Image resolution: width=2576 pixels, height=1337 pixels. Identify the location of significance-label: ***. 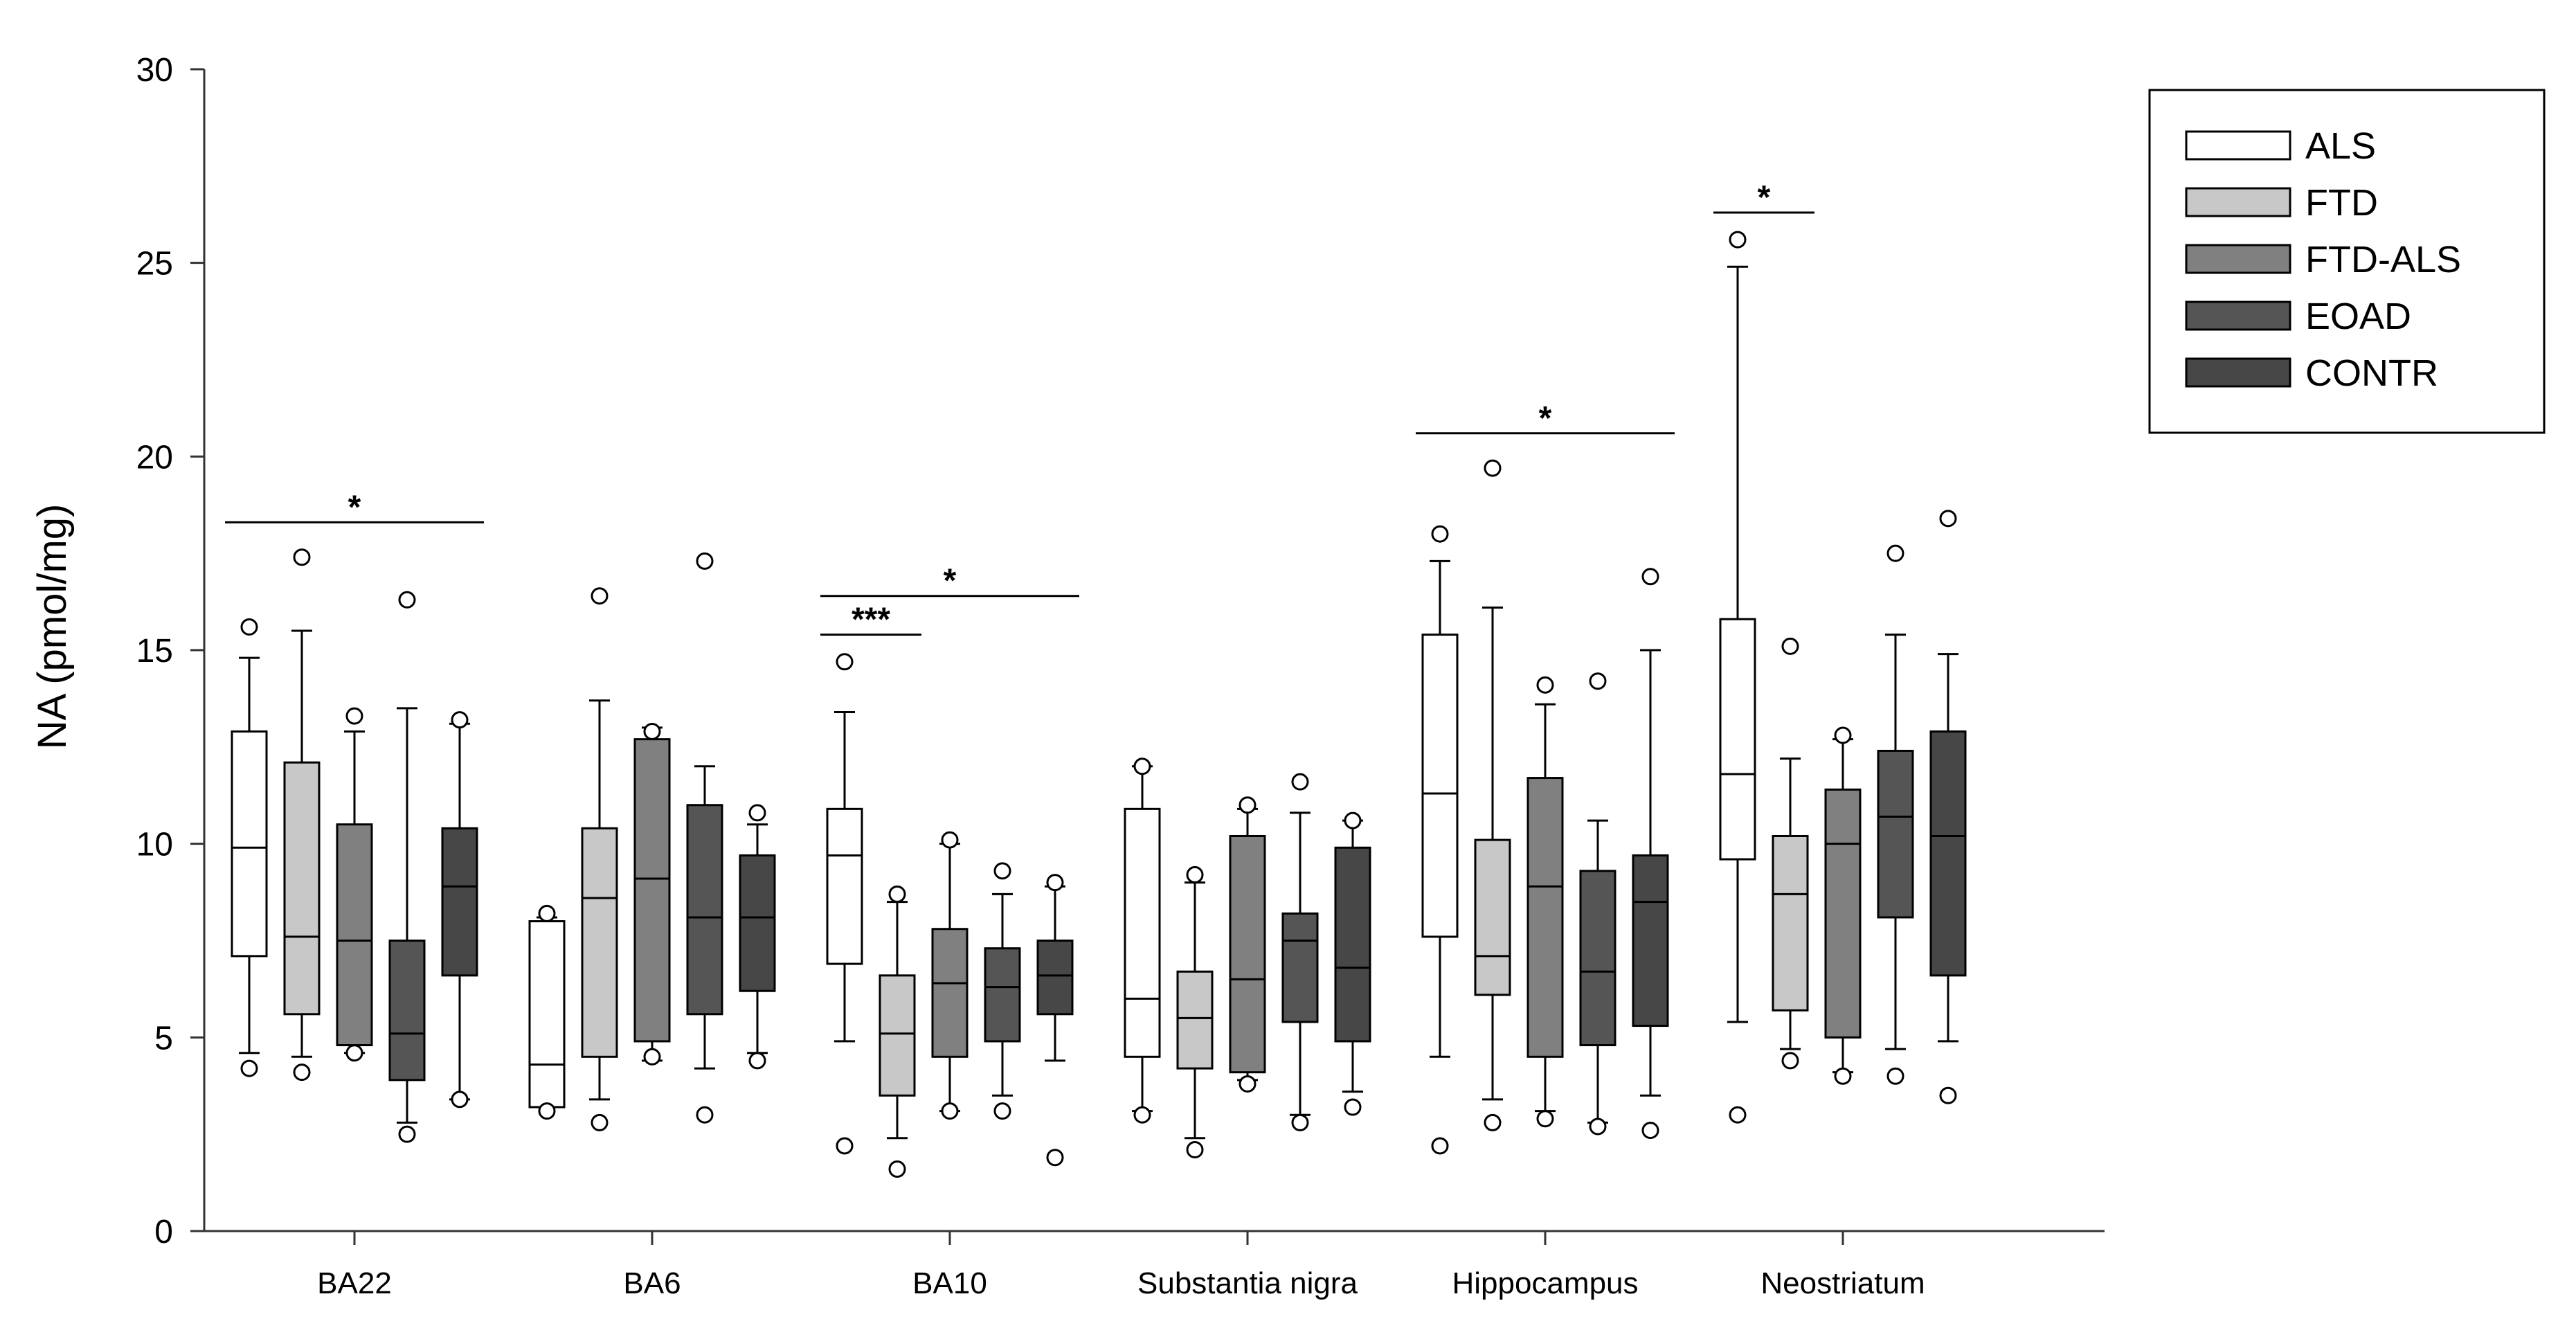
(871, 620).